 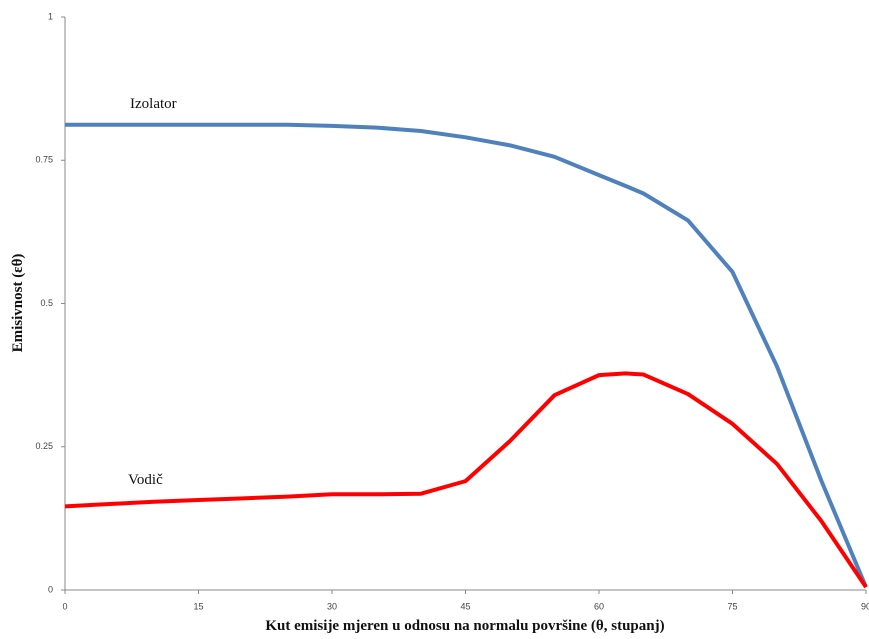 I want to click on y-tick-label: 0.5, so click(x=46, y=303).